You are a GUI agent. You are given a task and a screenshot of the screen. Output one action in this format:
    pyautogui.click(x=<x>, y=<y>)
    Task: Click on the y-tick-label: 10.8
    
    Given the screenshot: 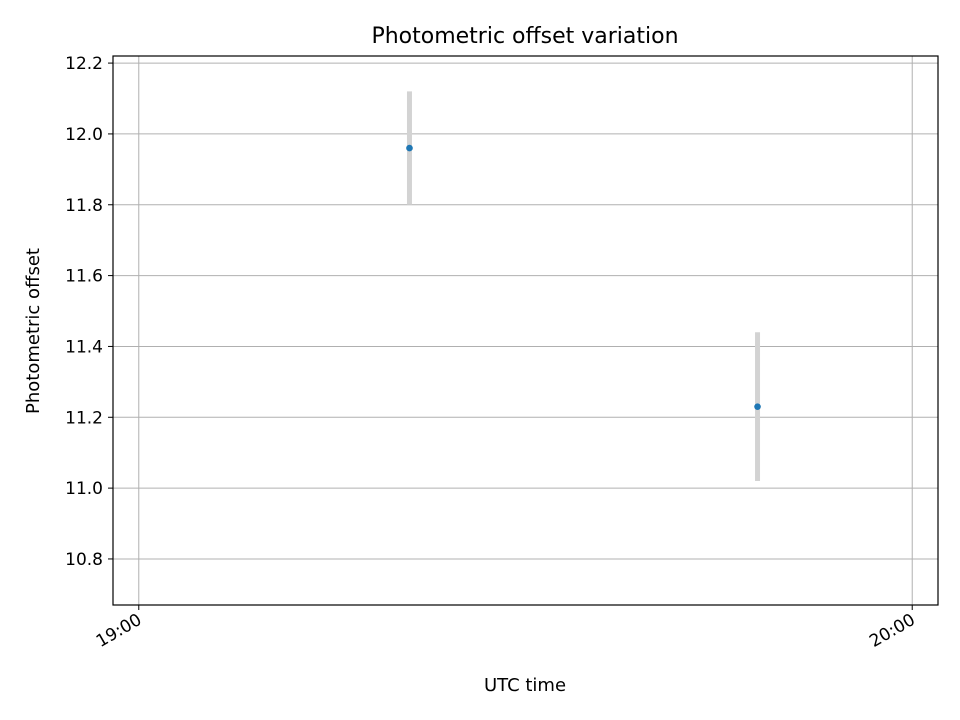 What is the action you would take?
    pyautogui.click(x=84, y=560)
    